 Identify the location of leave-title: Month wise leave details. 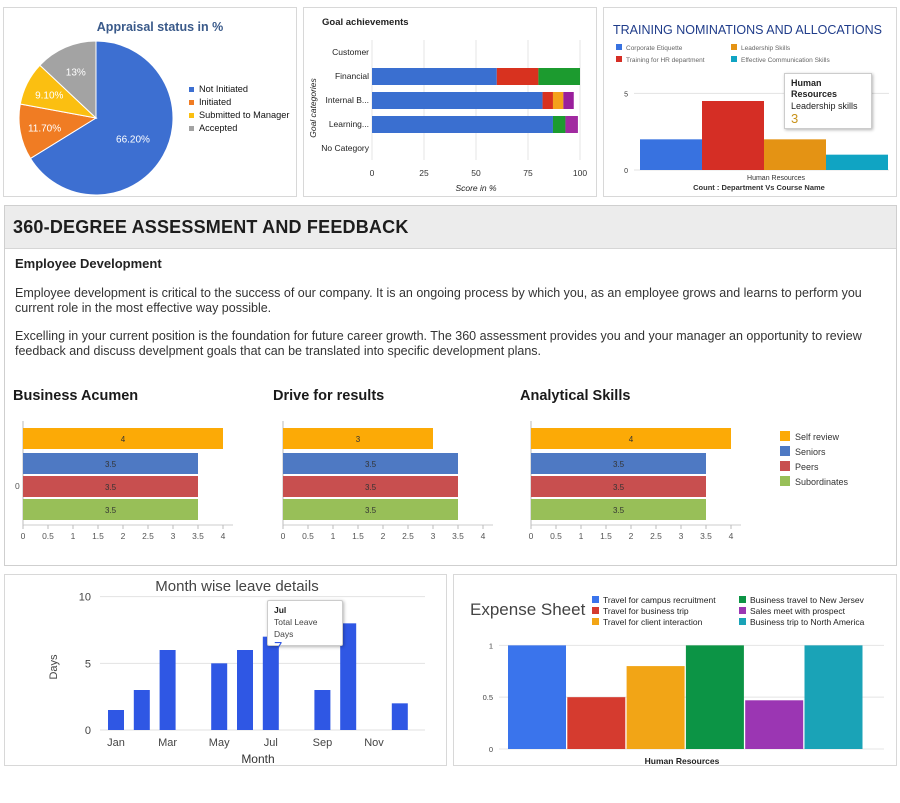
(236, 586).